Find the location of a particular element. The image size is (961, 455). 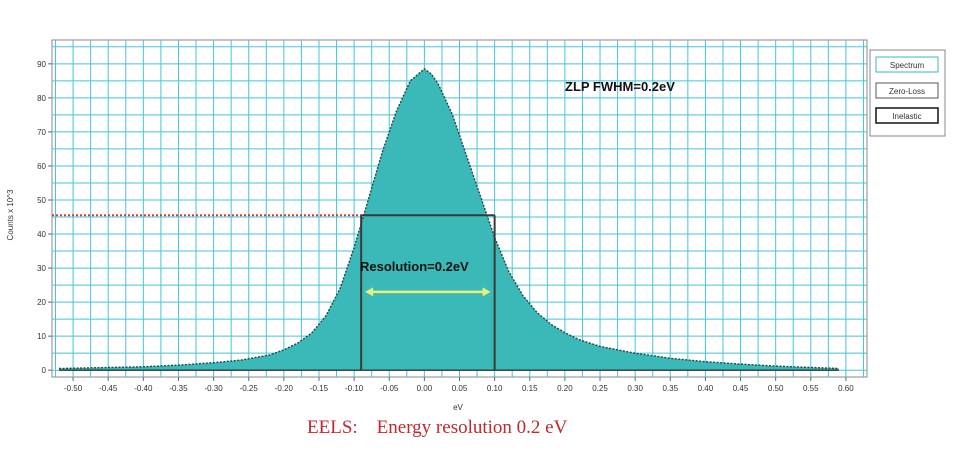

x-tick-label: 0.10 is located at coordinates (495, 388).